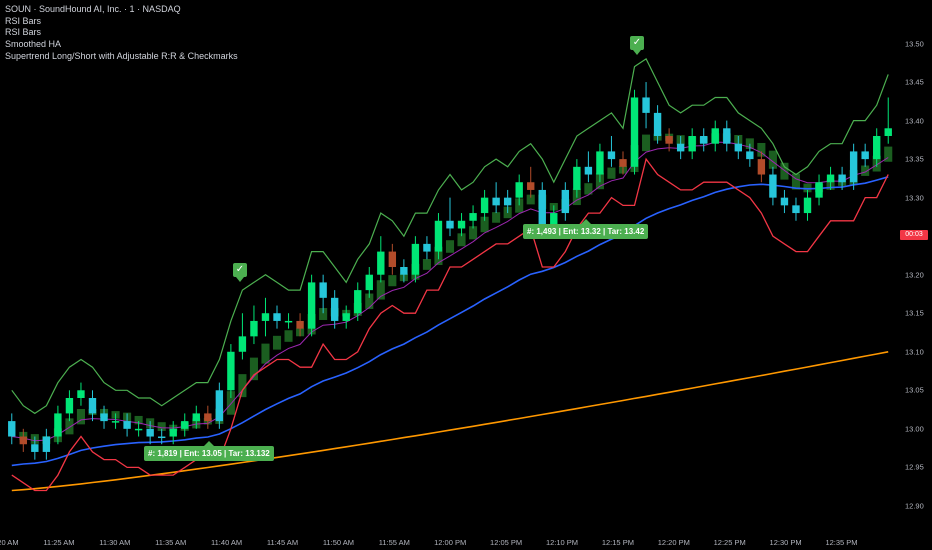  I want to click on legend-indicator-smoothed-ha: Smoothed HA, so click(33, 44).